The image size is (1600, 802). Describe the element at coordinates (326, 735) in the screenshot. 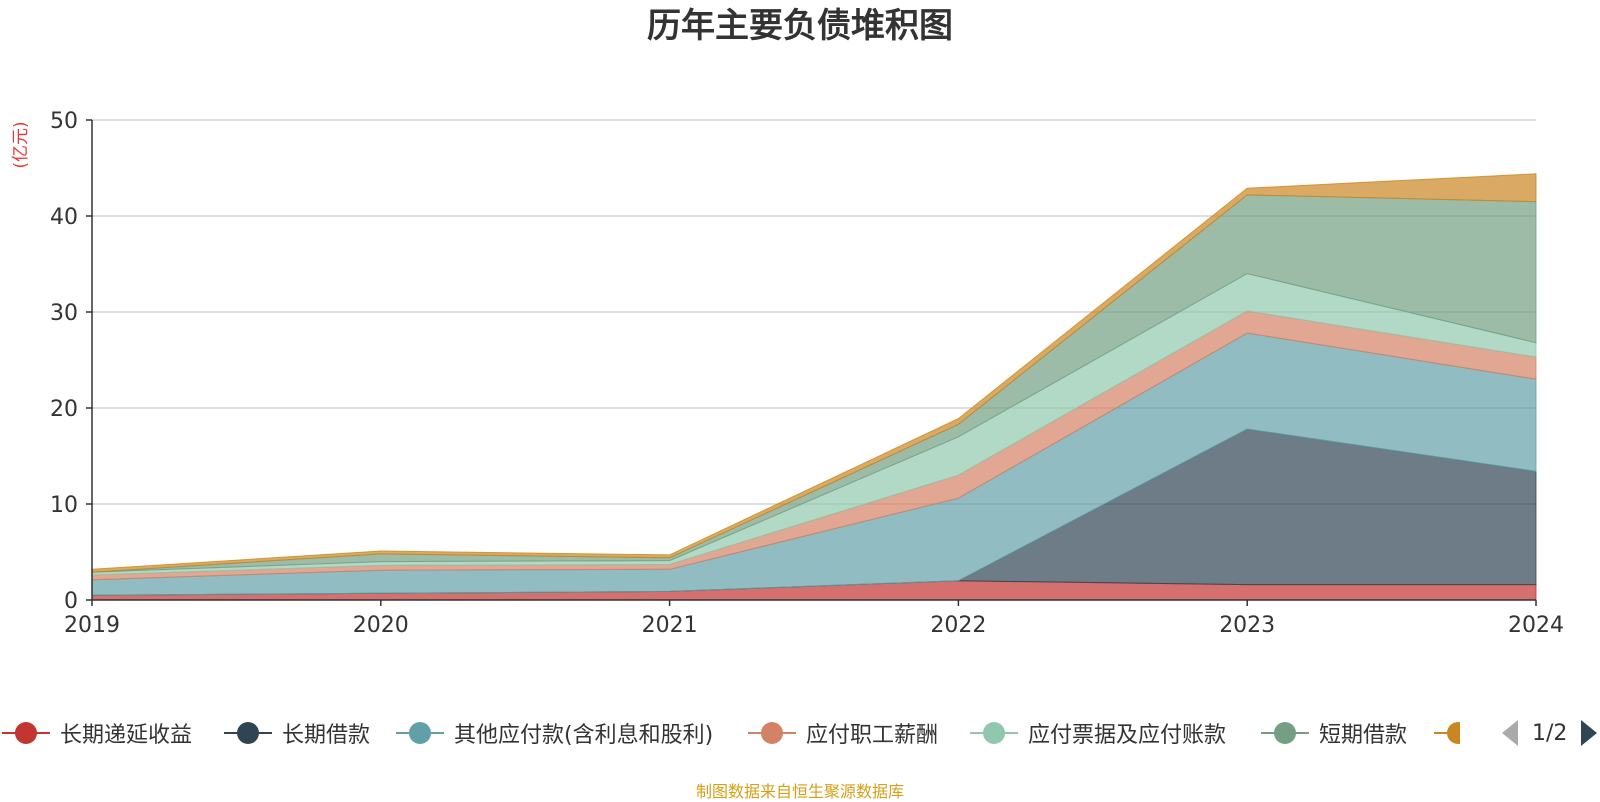

I see `legend-label: 长期借款` at that location.